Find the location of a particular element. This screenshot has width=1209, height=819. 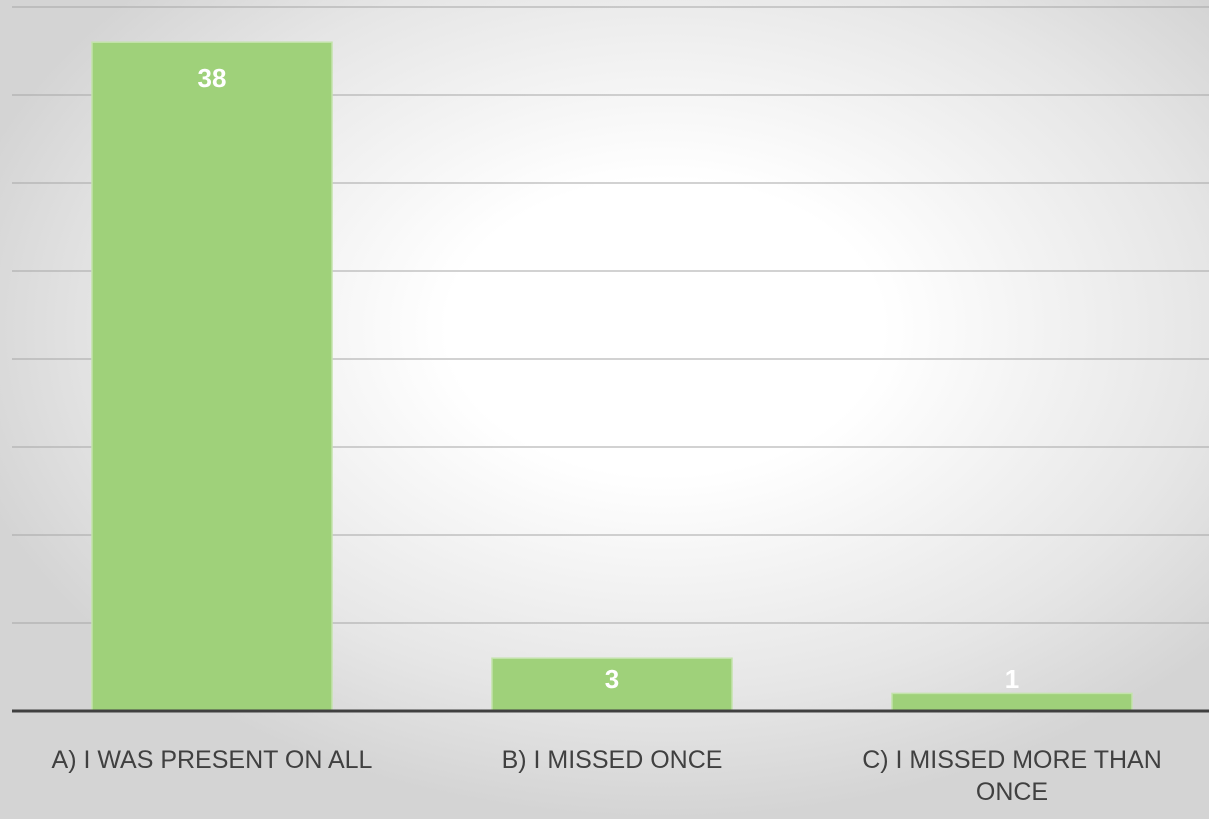

x-tick-label: A) I WAS PRESENT ON ALL is located at coordinates (212, 760).